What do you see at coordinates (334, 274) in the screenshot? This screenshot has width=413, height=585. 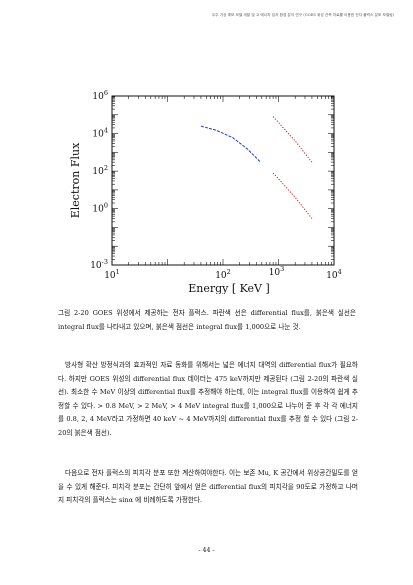 I see `x-tick-label: 10⁴` at bounding box center [334, 274].